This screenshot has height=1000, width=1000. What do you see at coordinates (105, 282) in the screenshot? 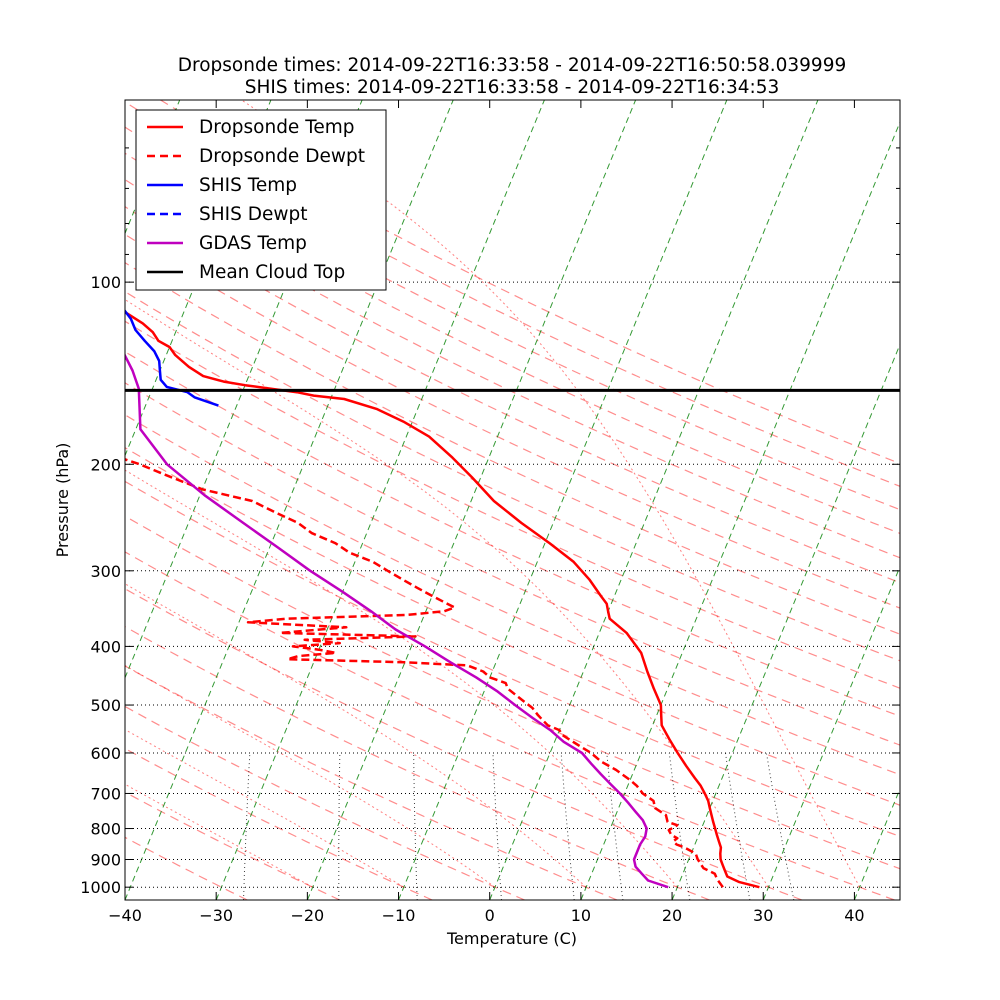
I see `y-tick-label: 100` at bounding box center [105, 282].